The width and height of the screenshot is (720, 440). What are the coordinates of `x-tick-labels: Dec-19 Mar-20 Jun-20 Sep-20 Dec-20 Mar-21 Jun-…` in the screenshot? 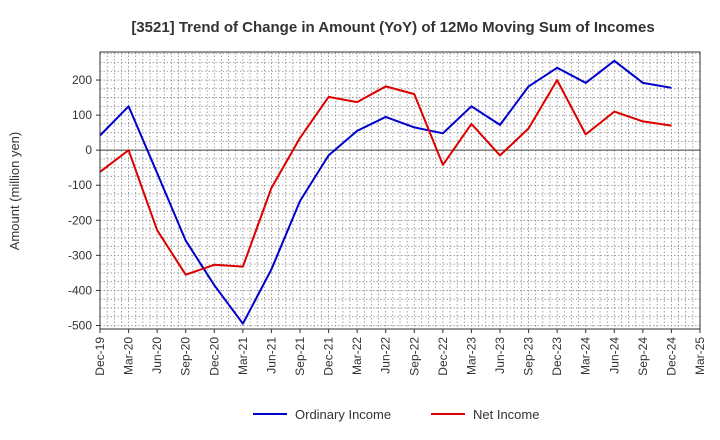 It's located at (400, 352).